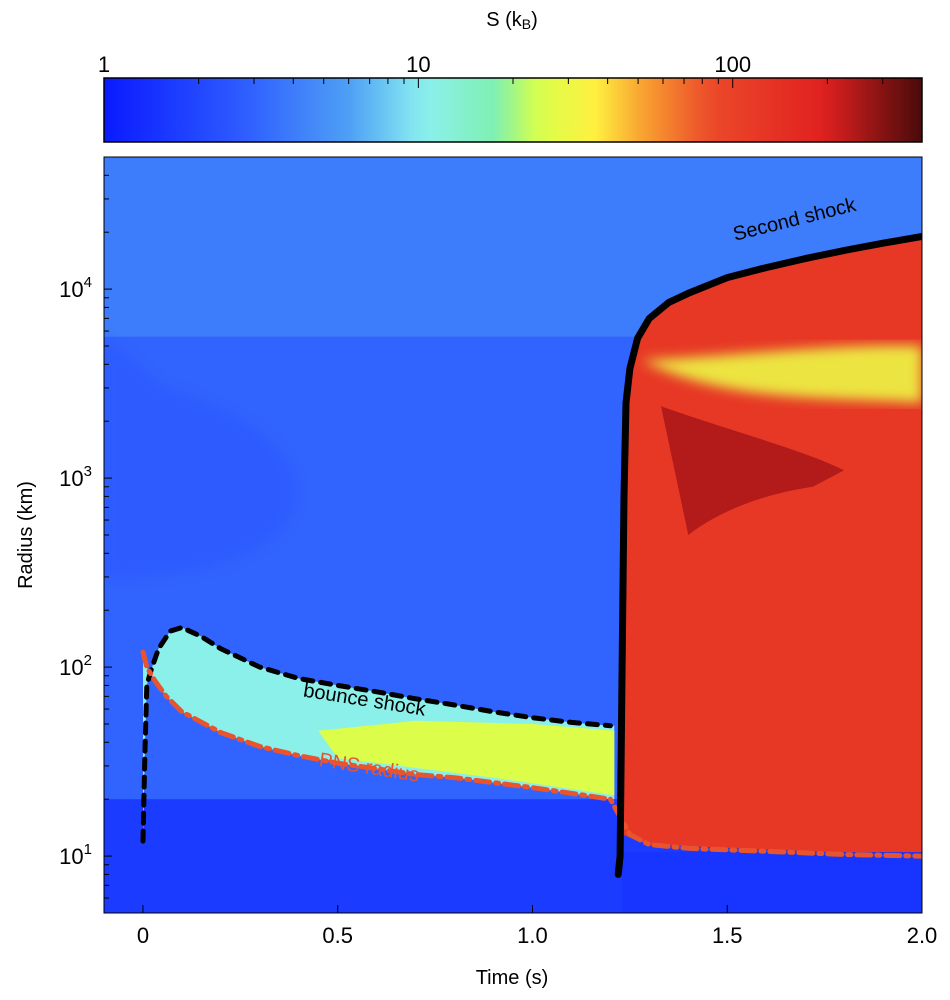 Image resolution: width=950 pixels, height=1000 pixels. I want to click on x-tick-label: 0, so click(143, 935).